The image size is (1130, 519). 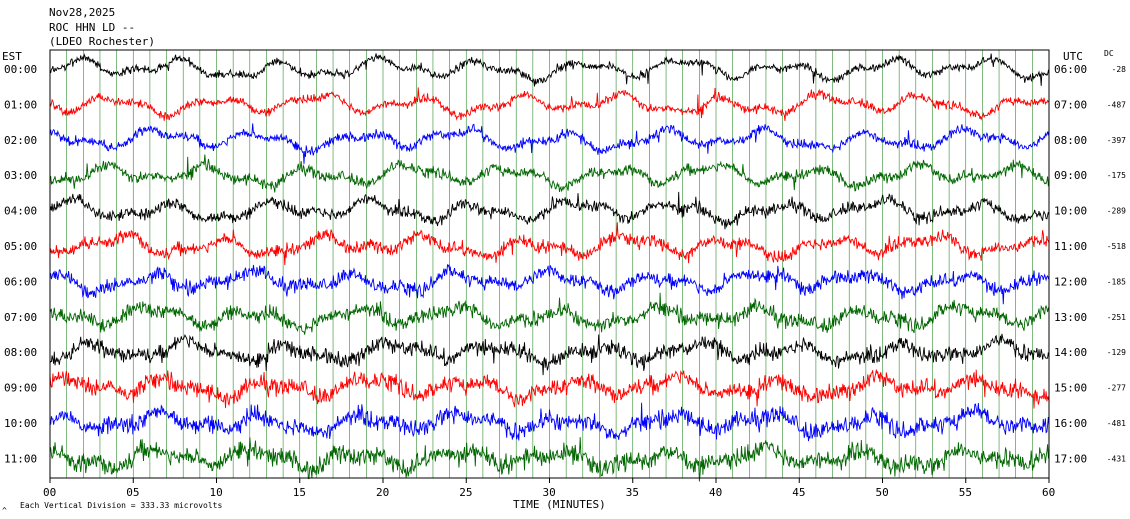 What do you see at coordinates (382, 492) in the screenshot?
I see `x-tick-label: 20` at bounding box center [382, 492].